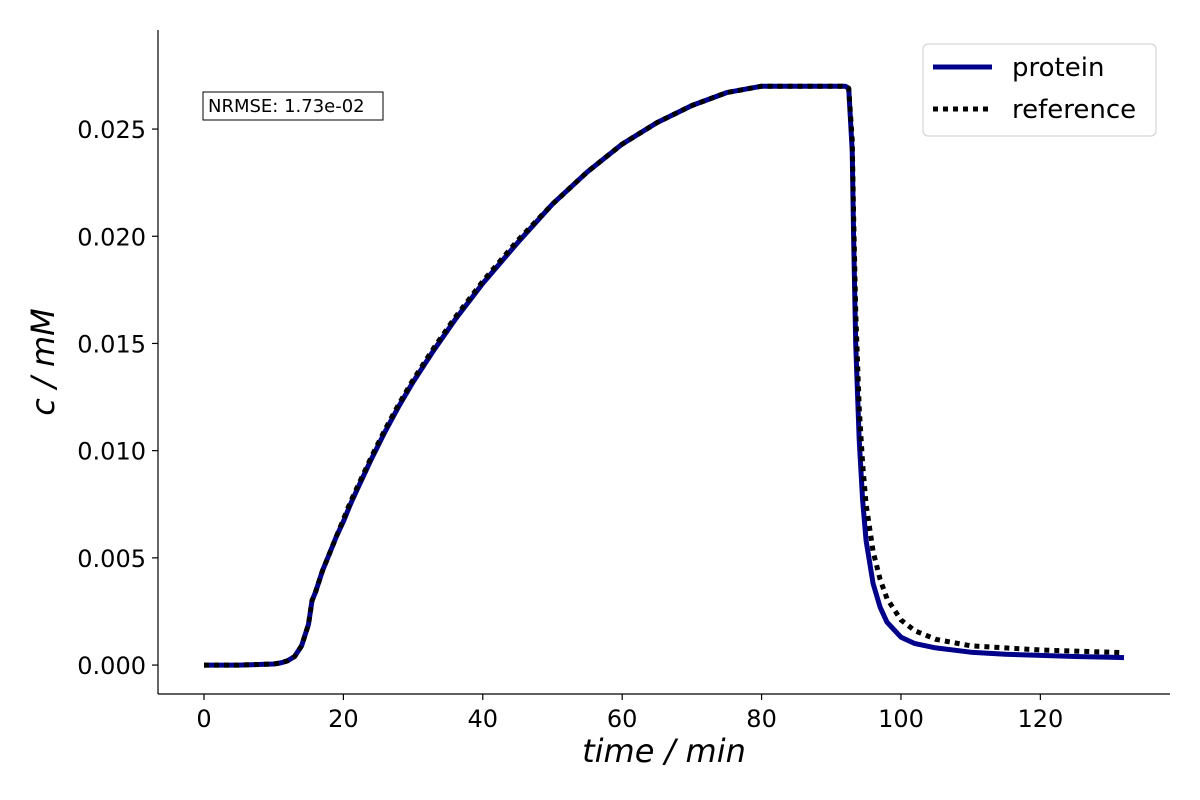  Describe the element at coordinates (483, 719) in the screenshot. I see `x-tick-label: 40` at that location.